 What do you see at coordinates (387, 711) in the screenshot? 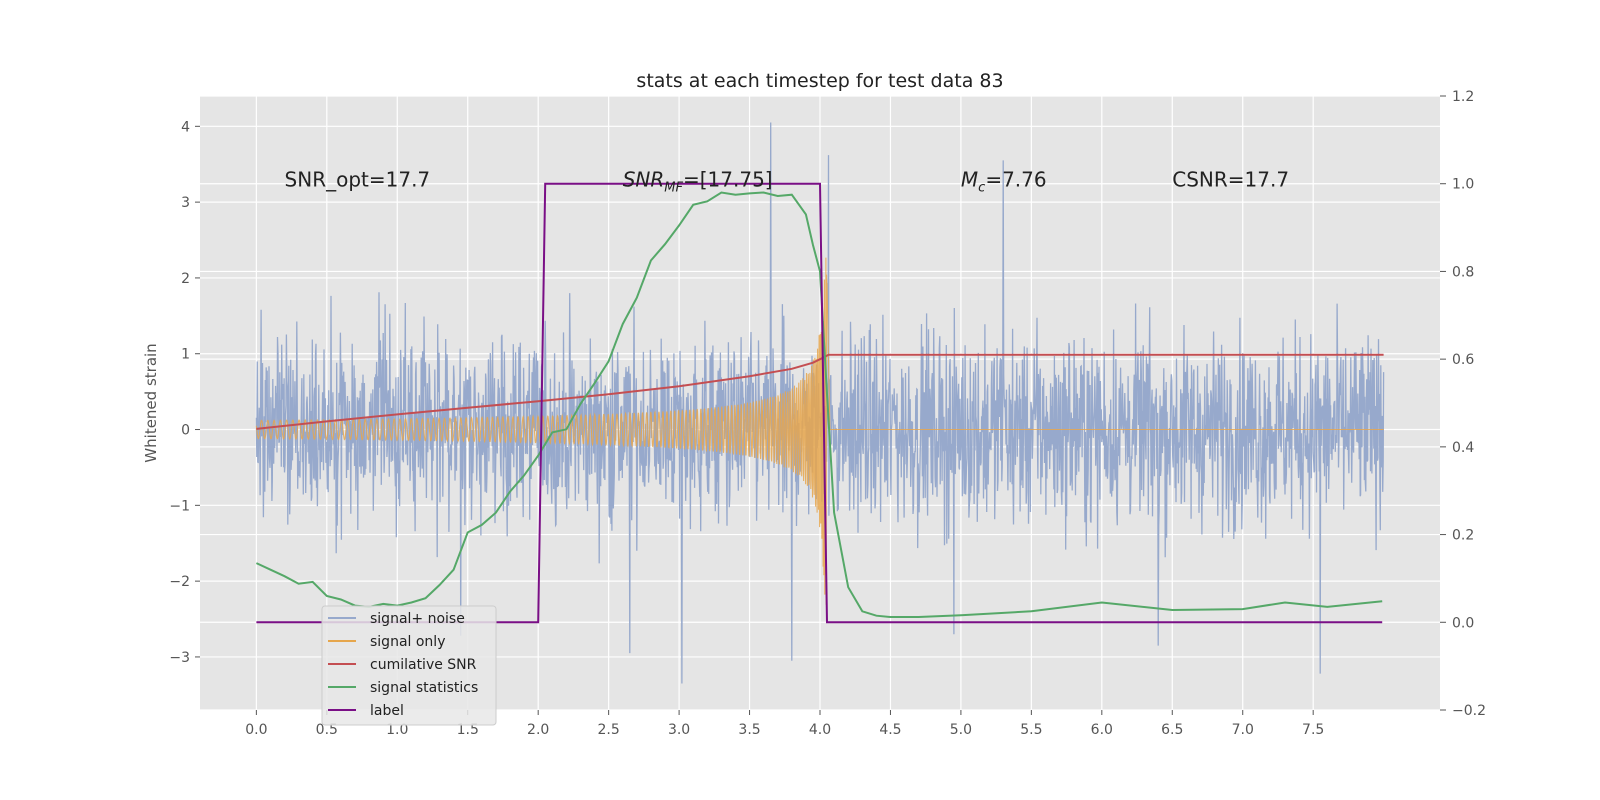
I see `legend-label: label` at bounding box center [387, 711].